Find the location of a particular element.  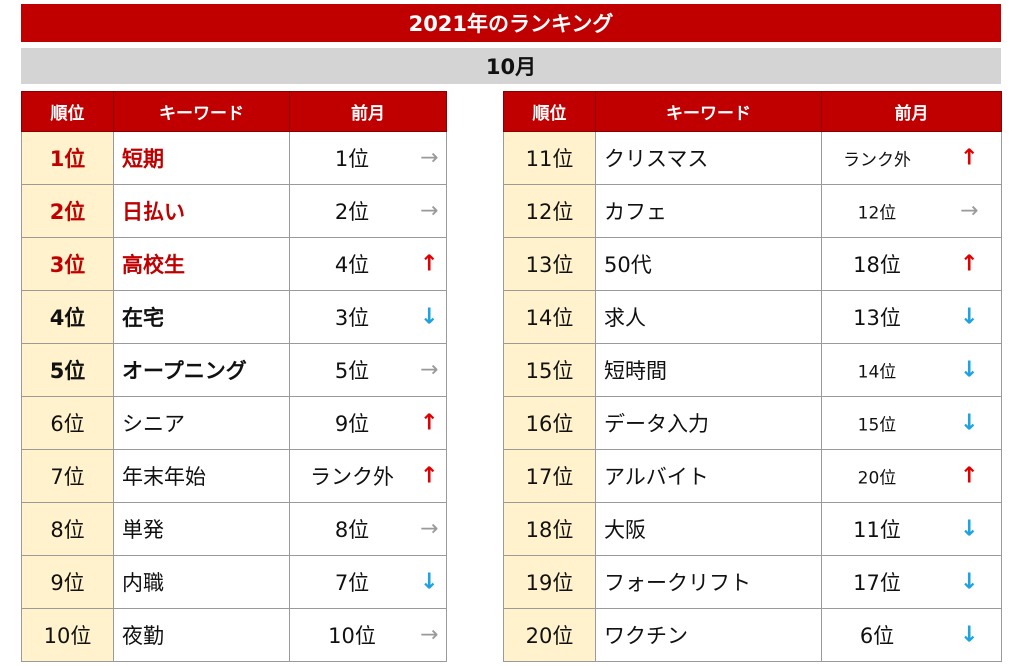

table-row: 1位 短期 1位 → is located at coordinates (234, 158).